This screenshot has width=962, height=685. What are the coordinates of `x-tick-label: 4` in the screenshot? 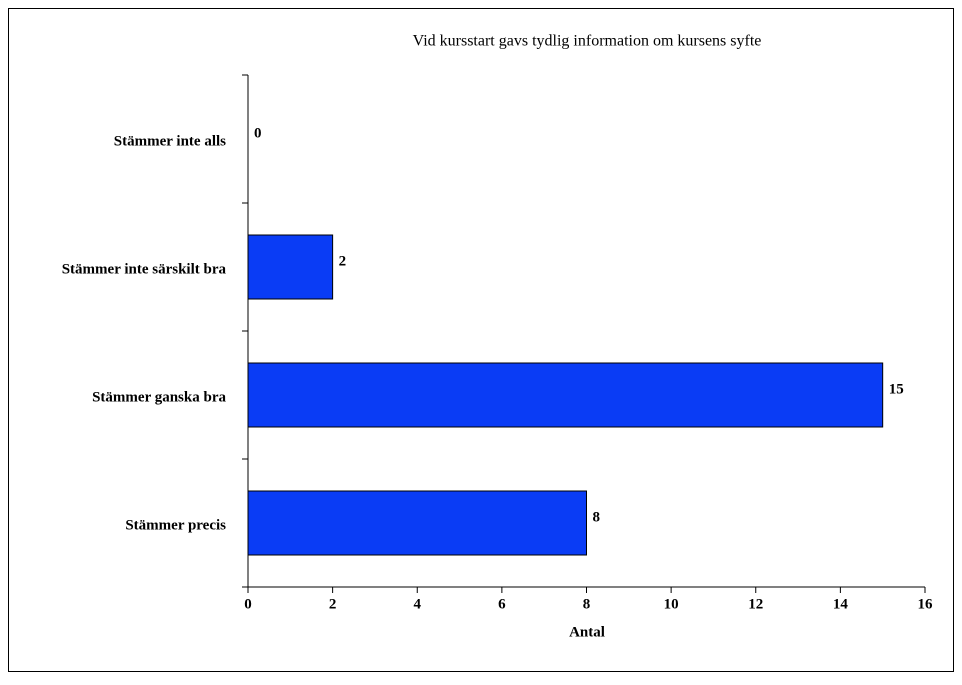 It's located at (418, 604).